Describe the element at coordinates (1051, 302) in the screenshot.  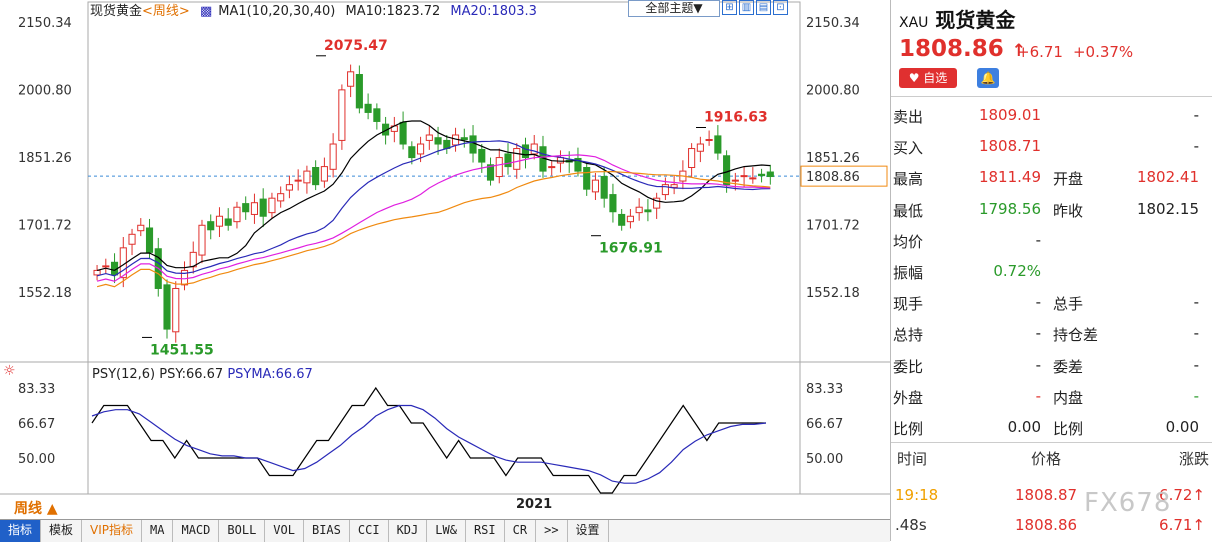
I see `quote-row: 现手 - 总手 -` at that location.